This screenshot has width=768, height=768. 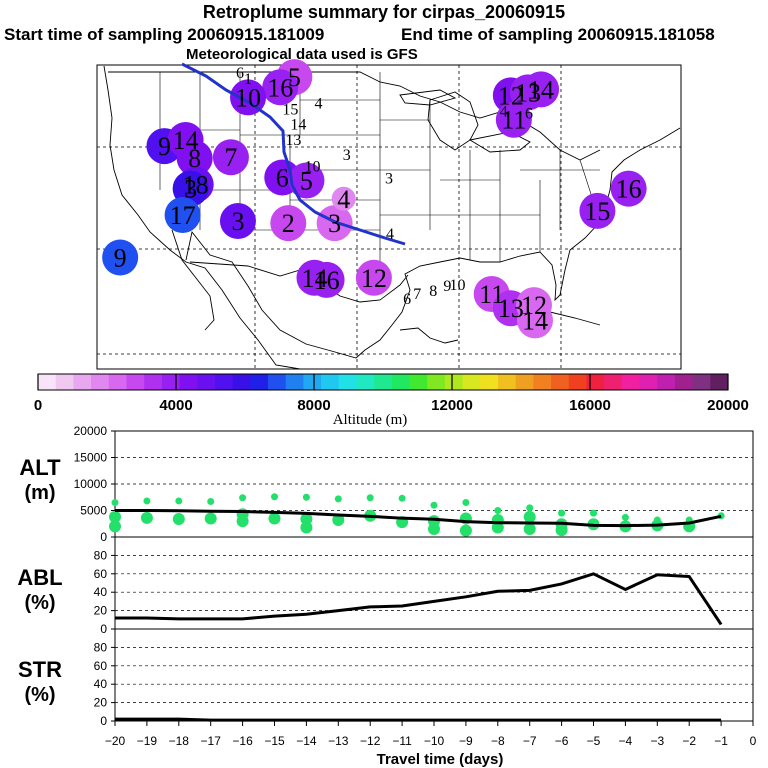 What do you see at coordinates (164, 34) in the screenshot?
I see `start-time-label: Start time of sampling 20060915.181009` at bounding box center [164, 34].